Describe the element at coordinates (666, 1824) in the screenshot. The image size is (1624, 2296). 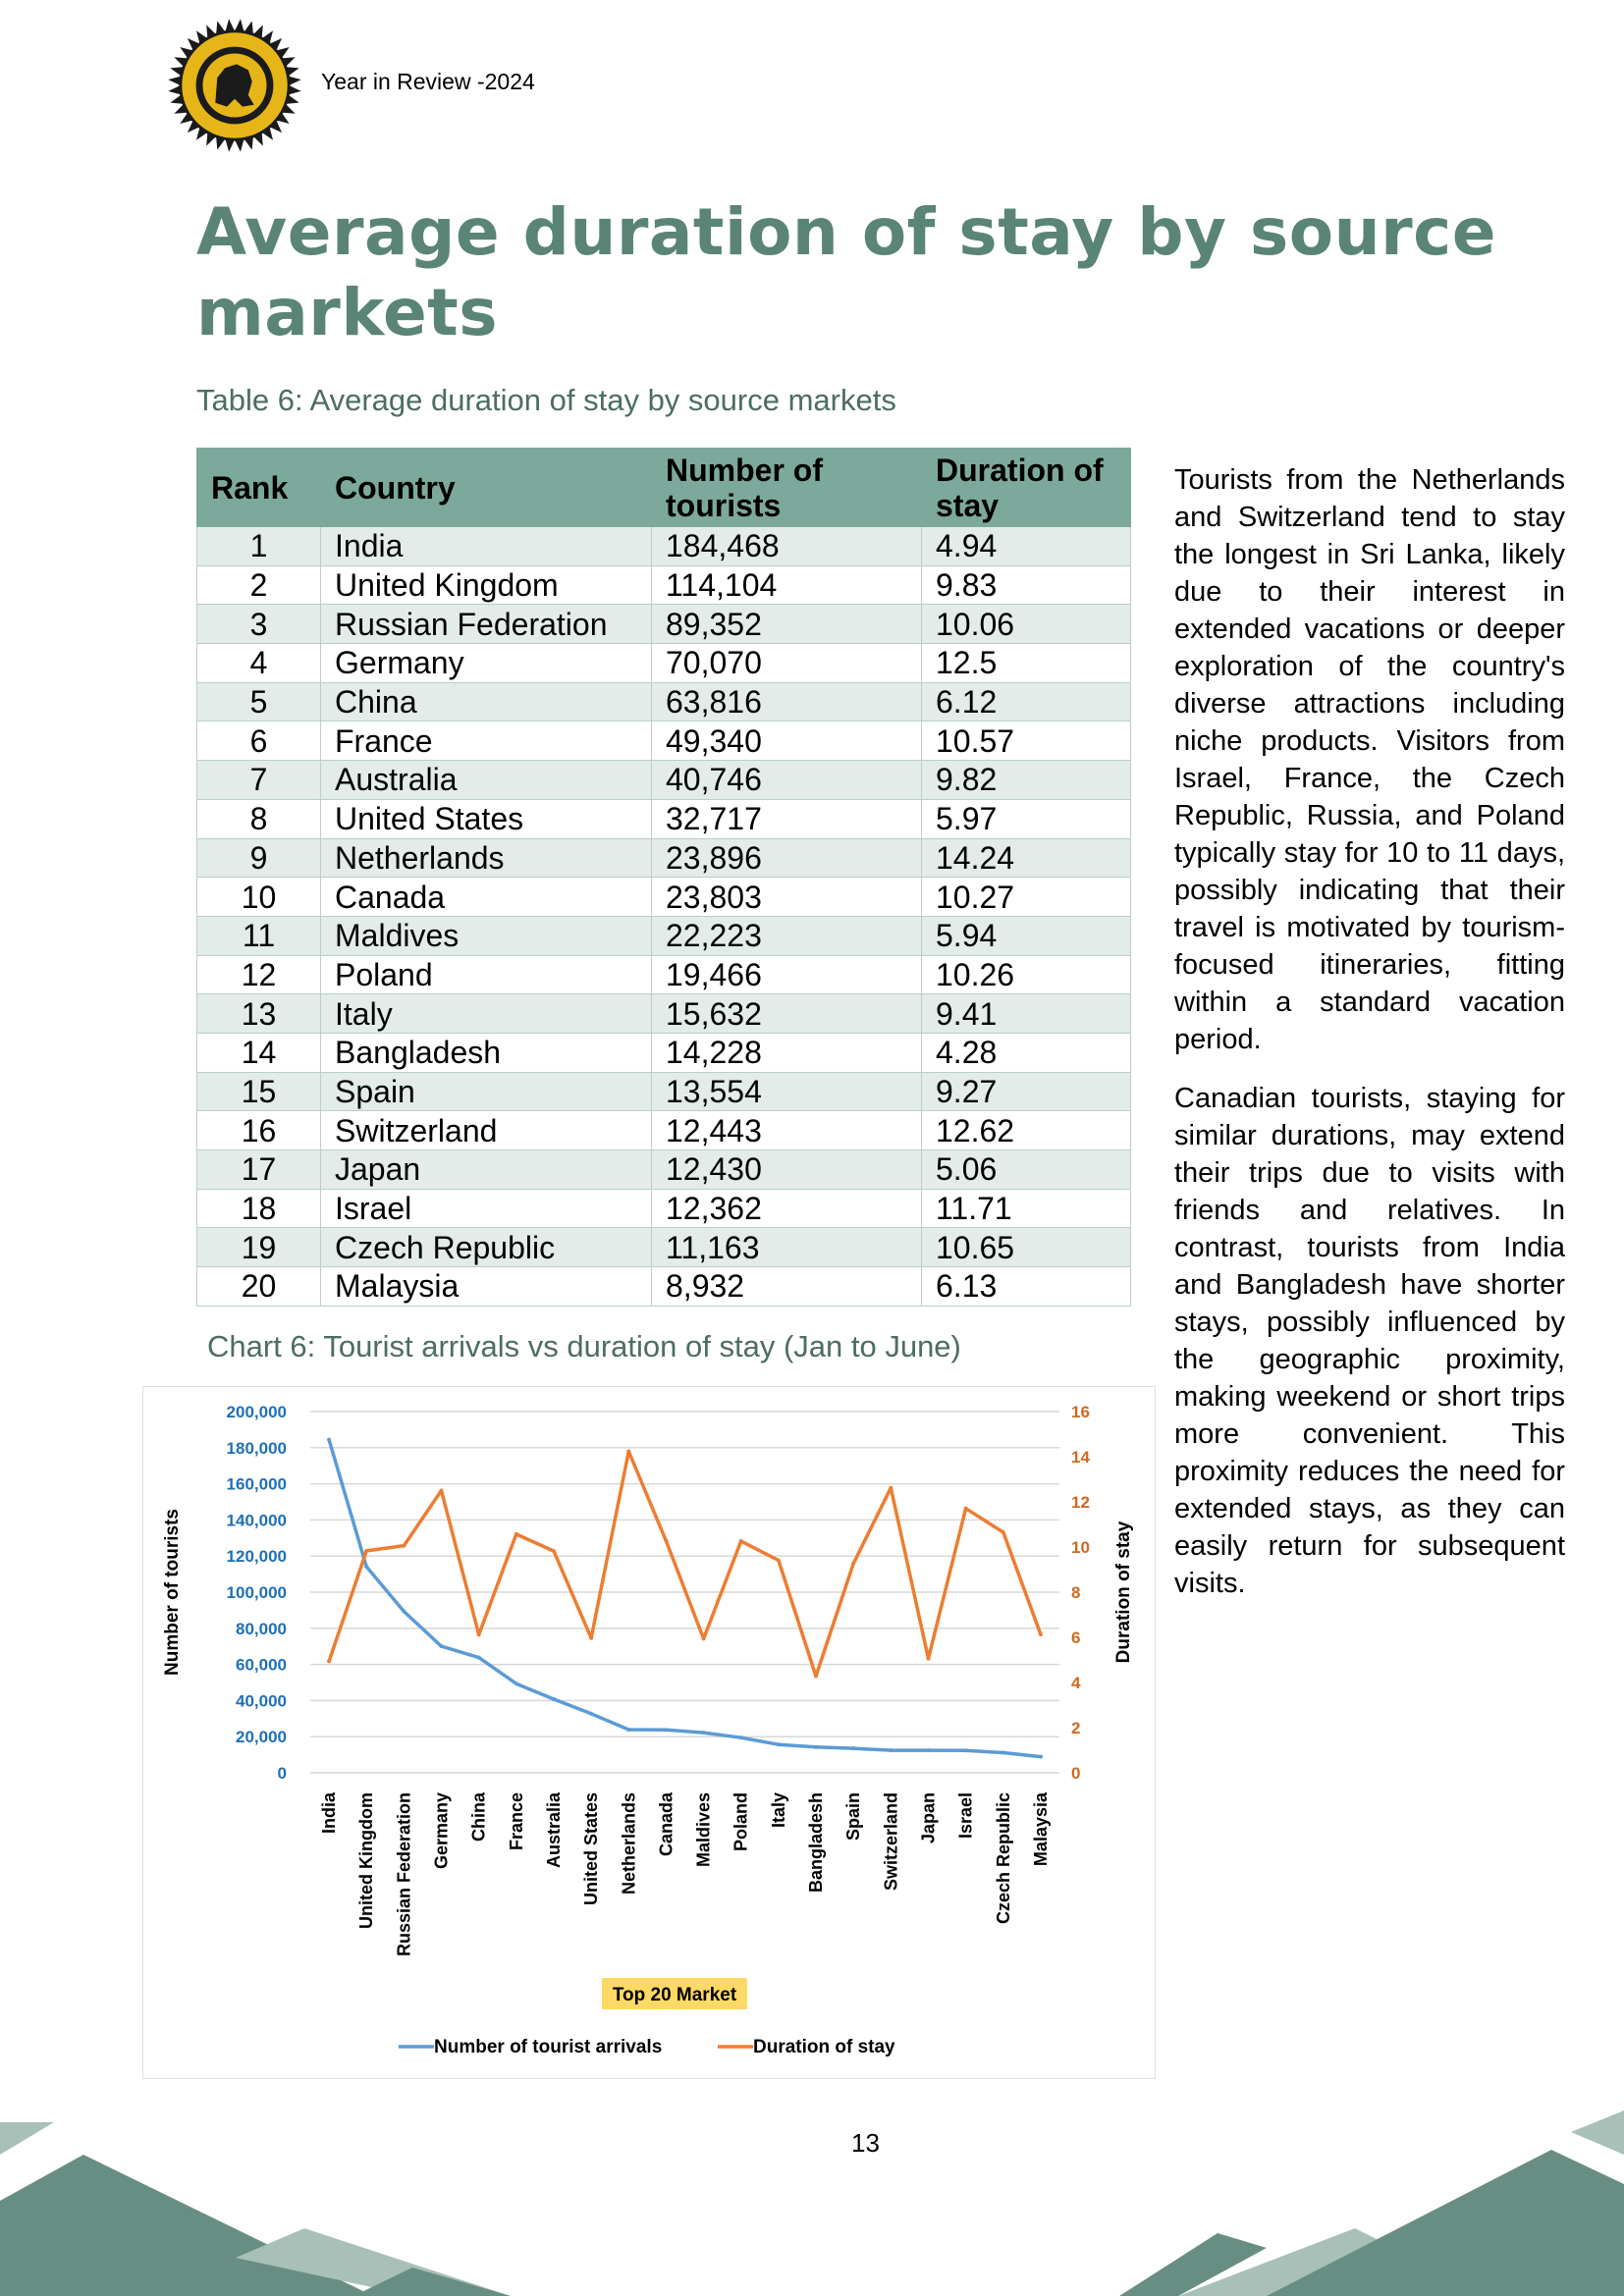
I see `x-tick-label: Canada` at that location.